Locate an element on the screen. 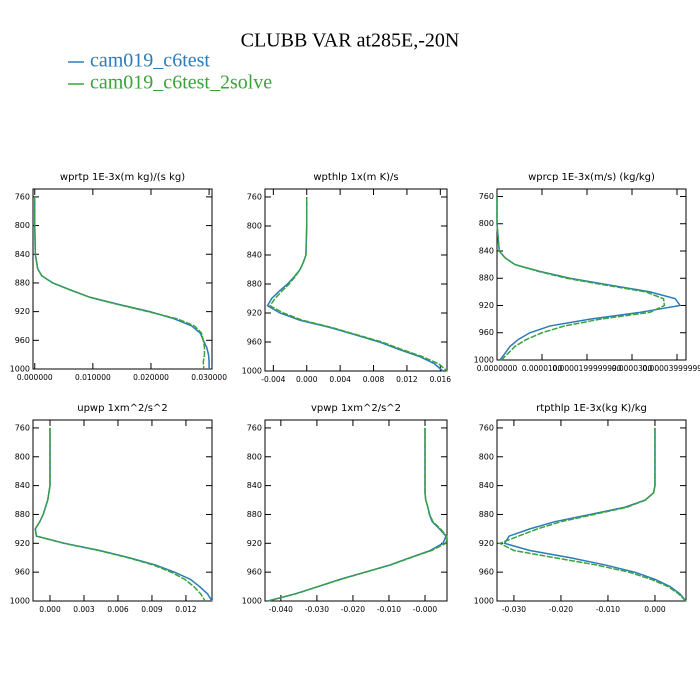 The height and width of the screenshot is (700, 700). x-tick-label: 0.008 is located at coordinates (374, 379).